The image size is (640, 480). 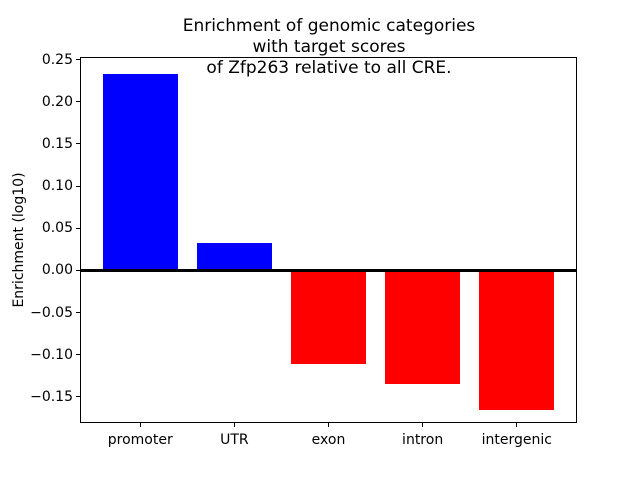 What do you see at coordinates (140, 172) in the screenshot?
I see `bar-promoter` at bounding box center [140, 172].